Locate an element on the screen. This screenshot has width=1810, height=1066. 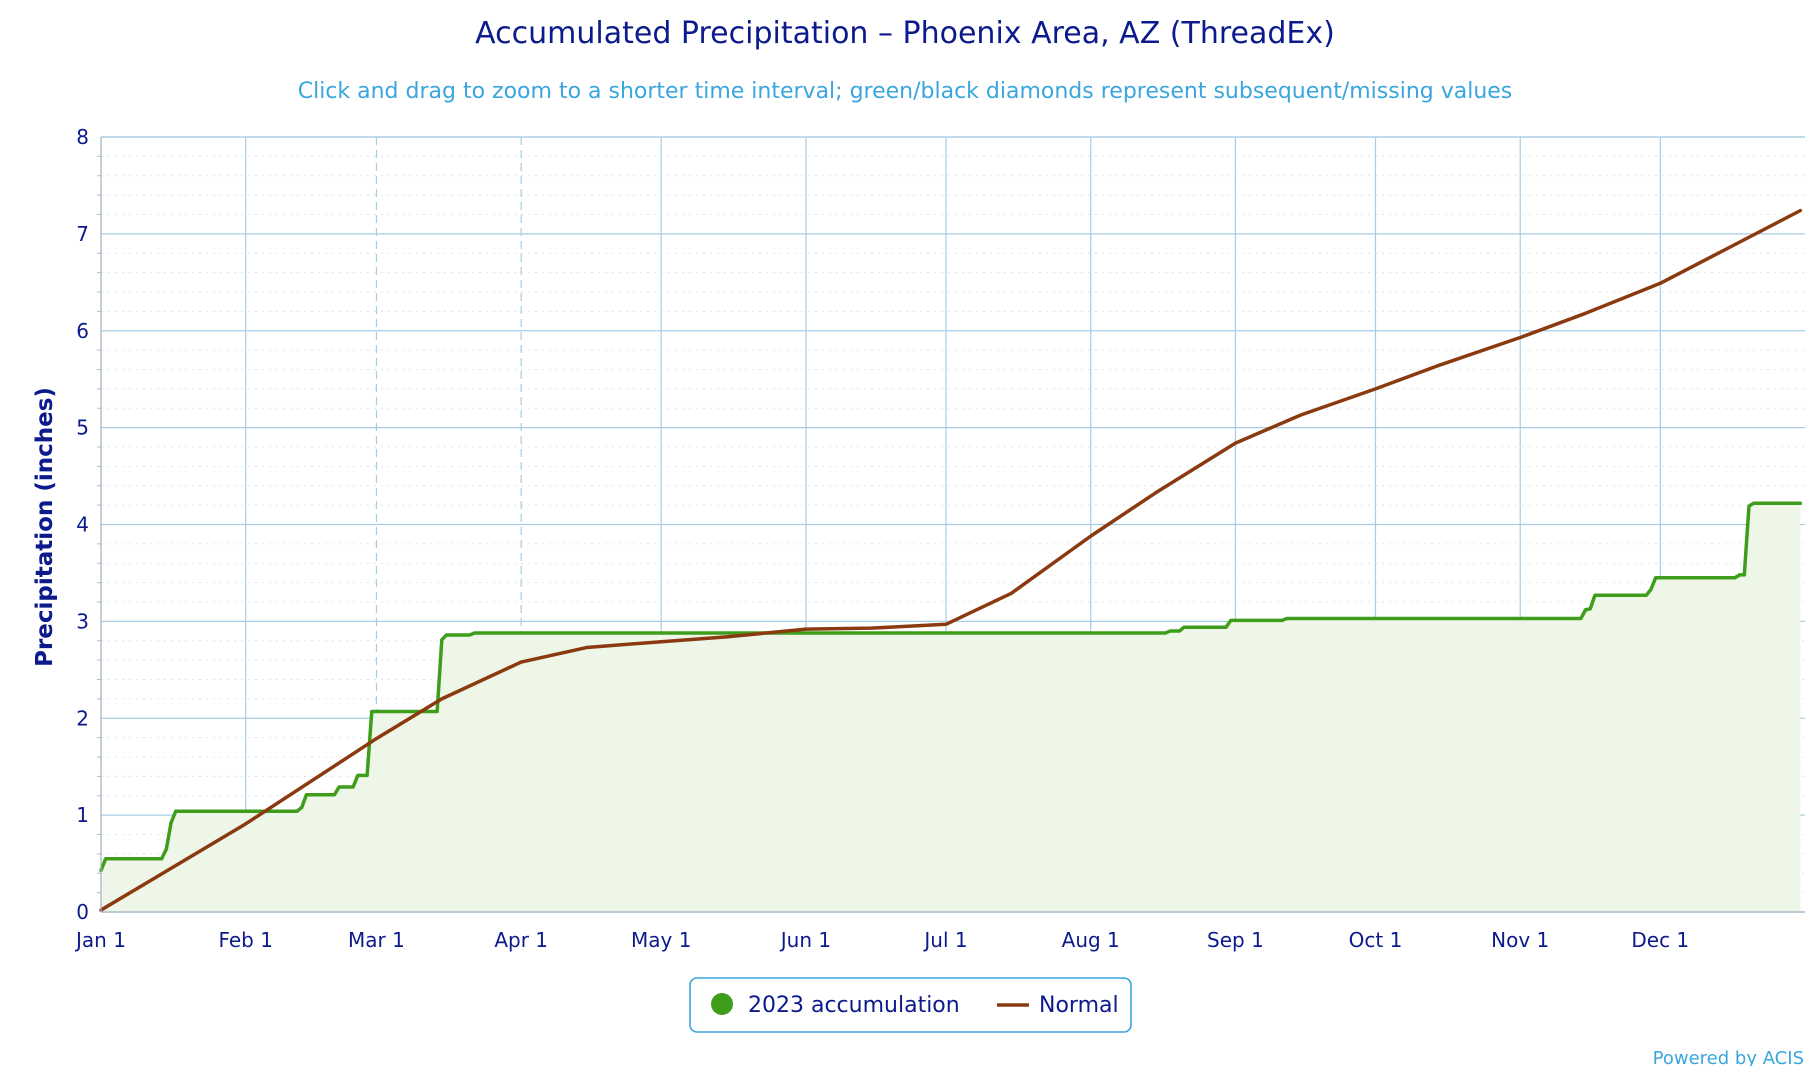
x-tick-label: Aug 1 is located at coordinates (1091, 940).